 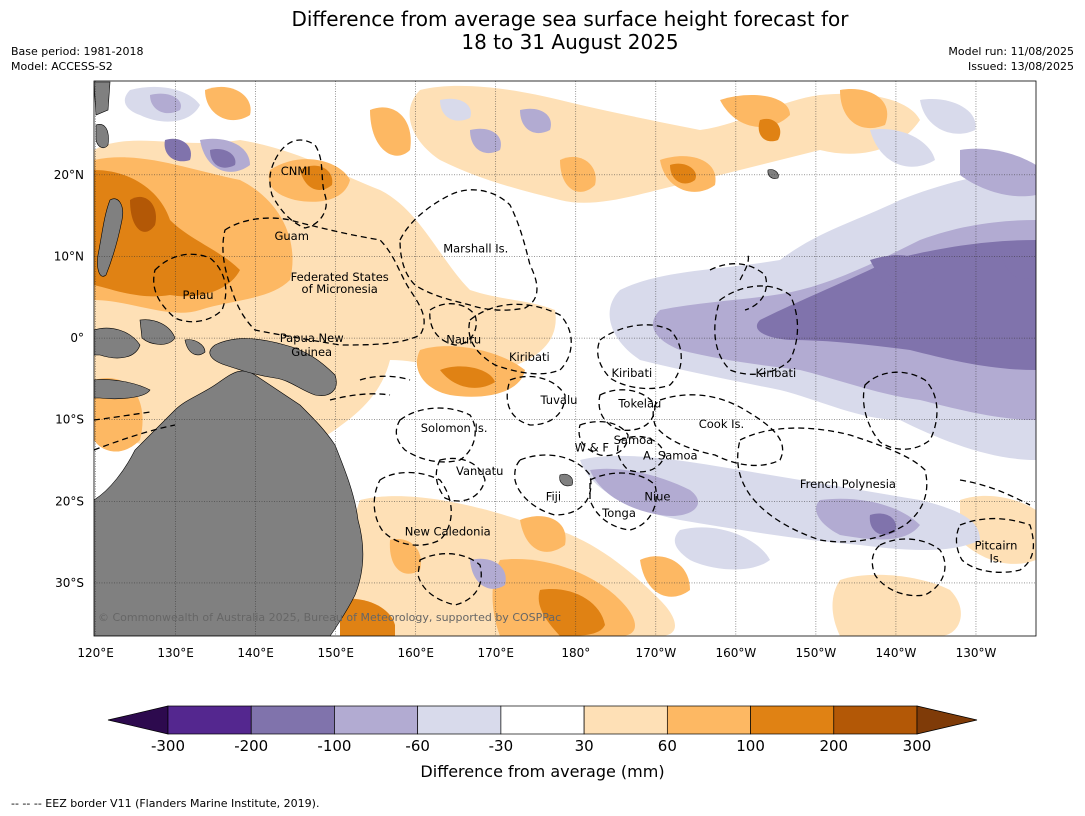 I want to click on base-period: Base period: 1981-2018, so click(x=77, y=51).